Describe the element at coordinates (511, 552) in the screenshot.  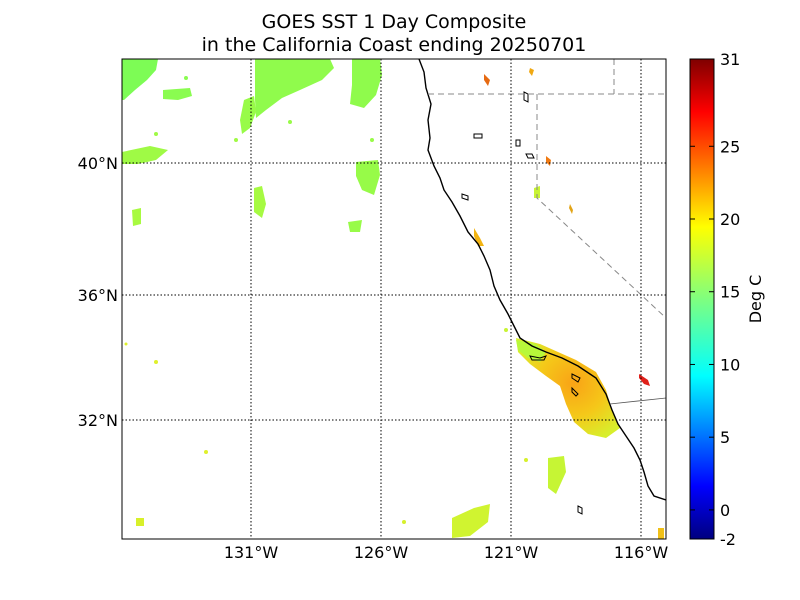
I see `lon-label-121w: 121°W` at that location.